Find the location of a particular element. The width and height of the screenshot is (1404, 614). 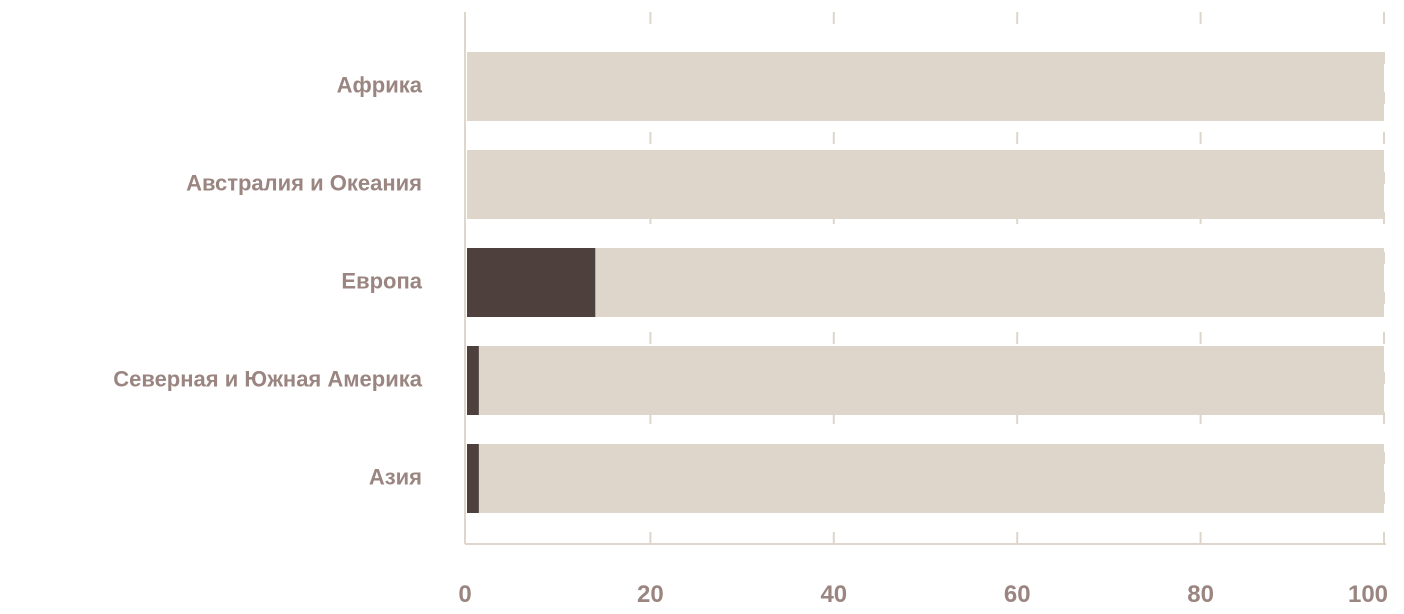

category-label: Европа is located at coordinates (381, 280).